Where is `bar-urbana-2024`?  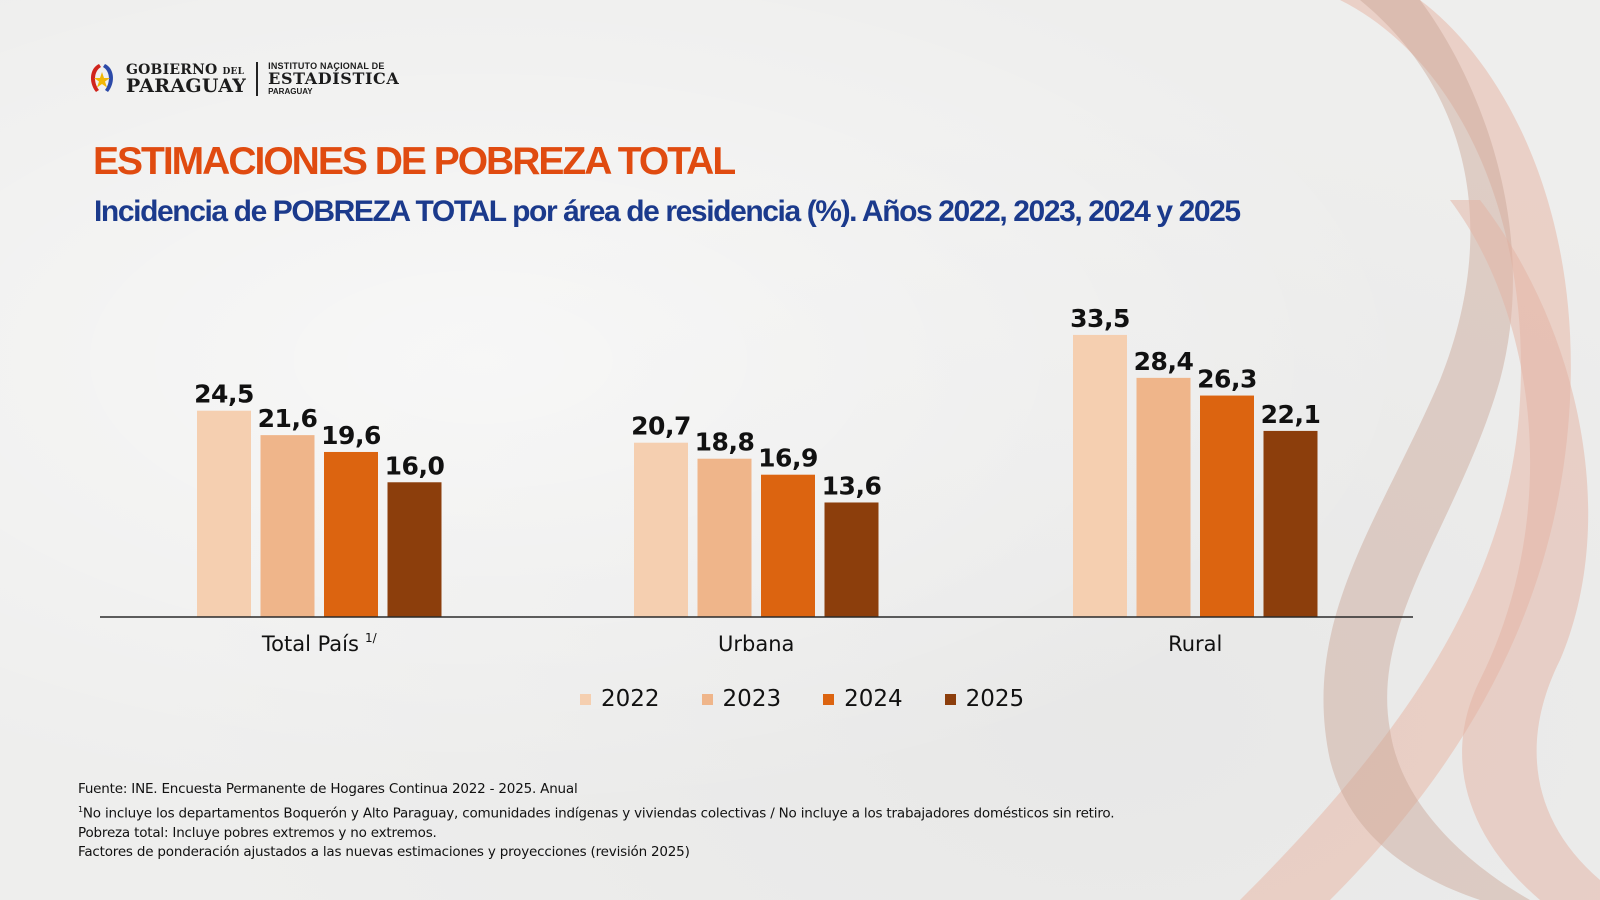
bar-urbana-2024 is located at coordinates (788, 545).